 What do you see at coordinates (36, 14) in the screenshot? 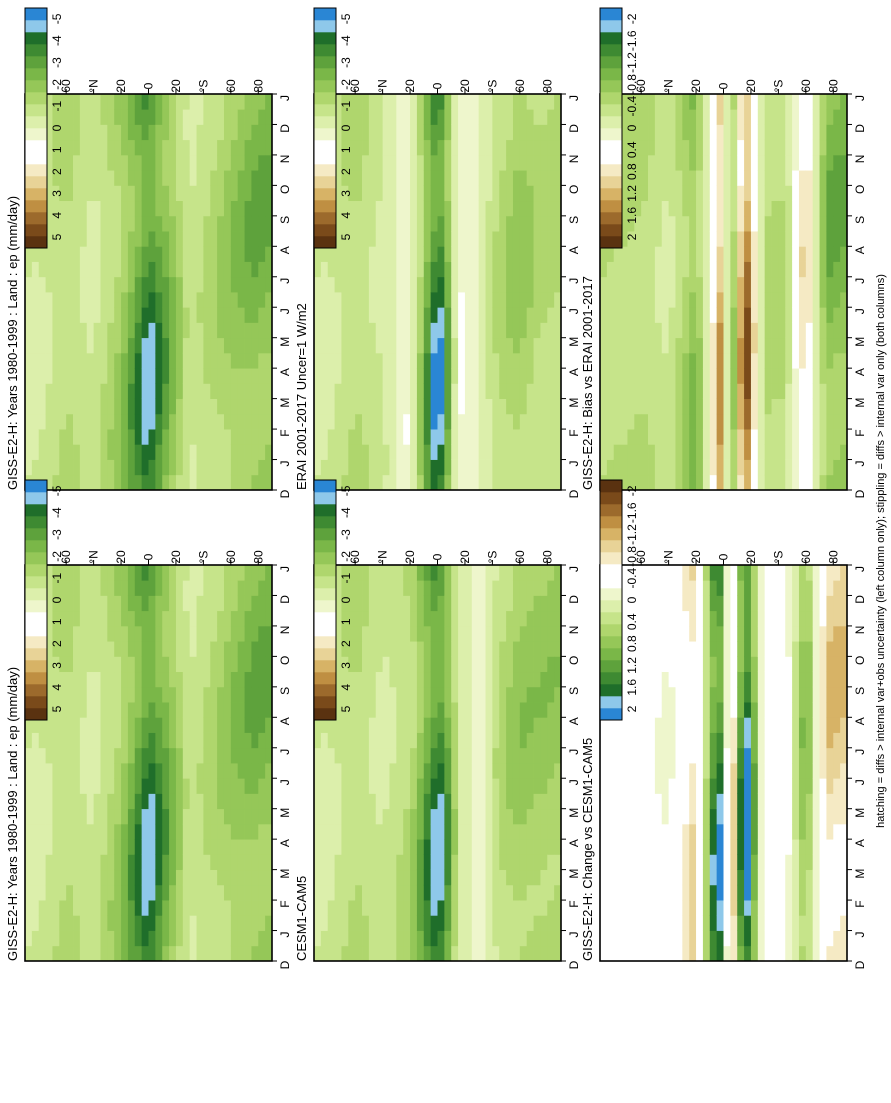
I see `colorbar-swatch` at bounding box center [36, 14].